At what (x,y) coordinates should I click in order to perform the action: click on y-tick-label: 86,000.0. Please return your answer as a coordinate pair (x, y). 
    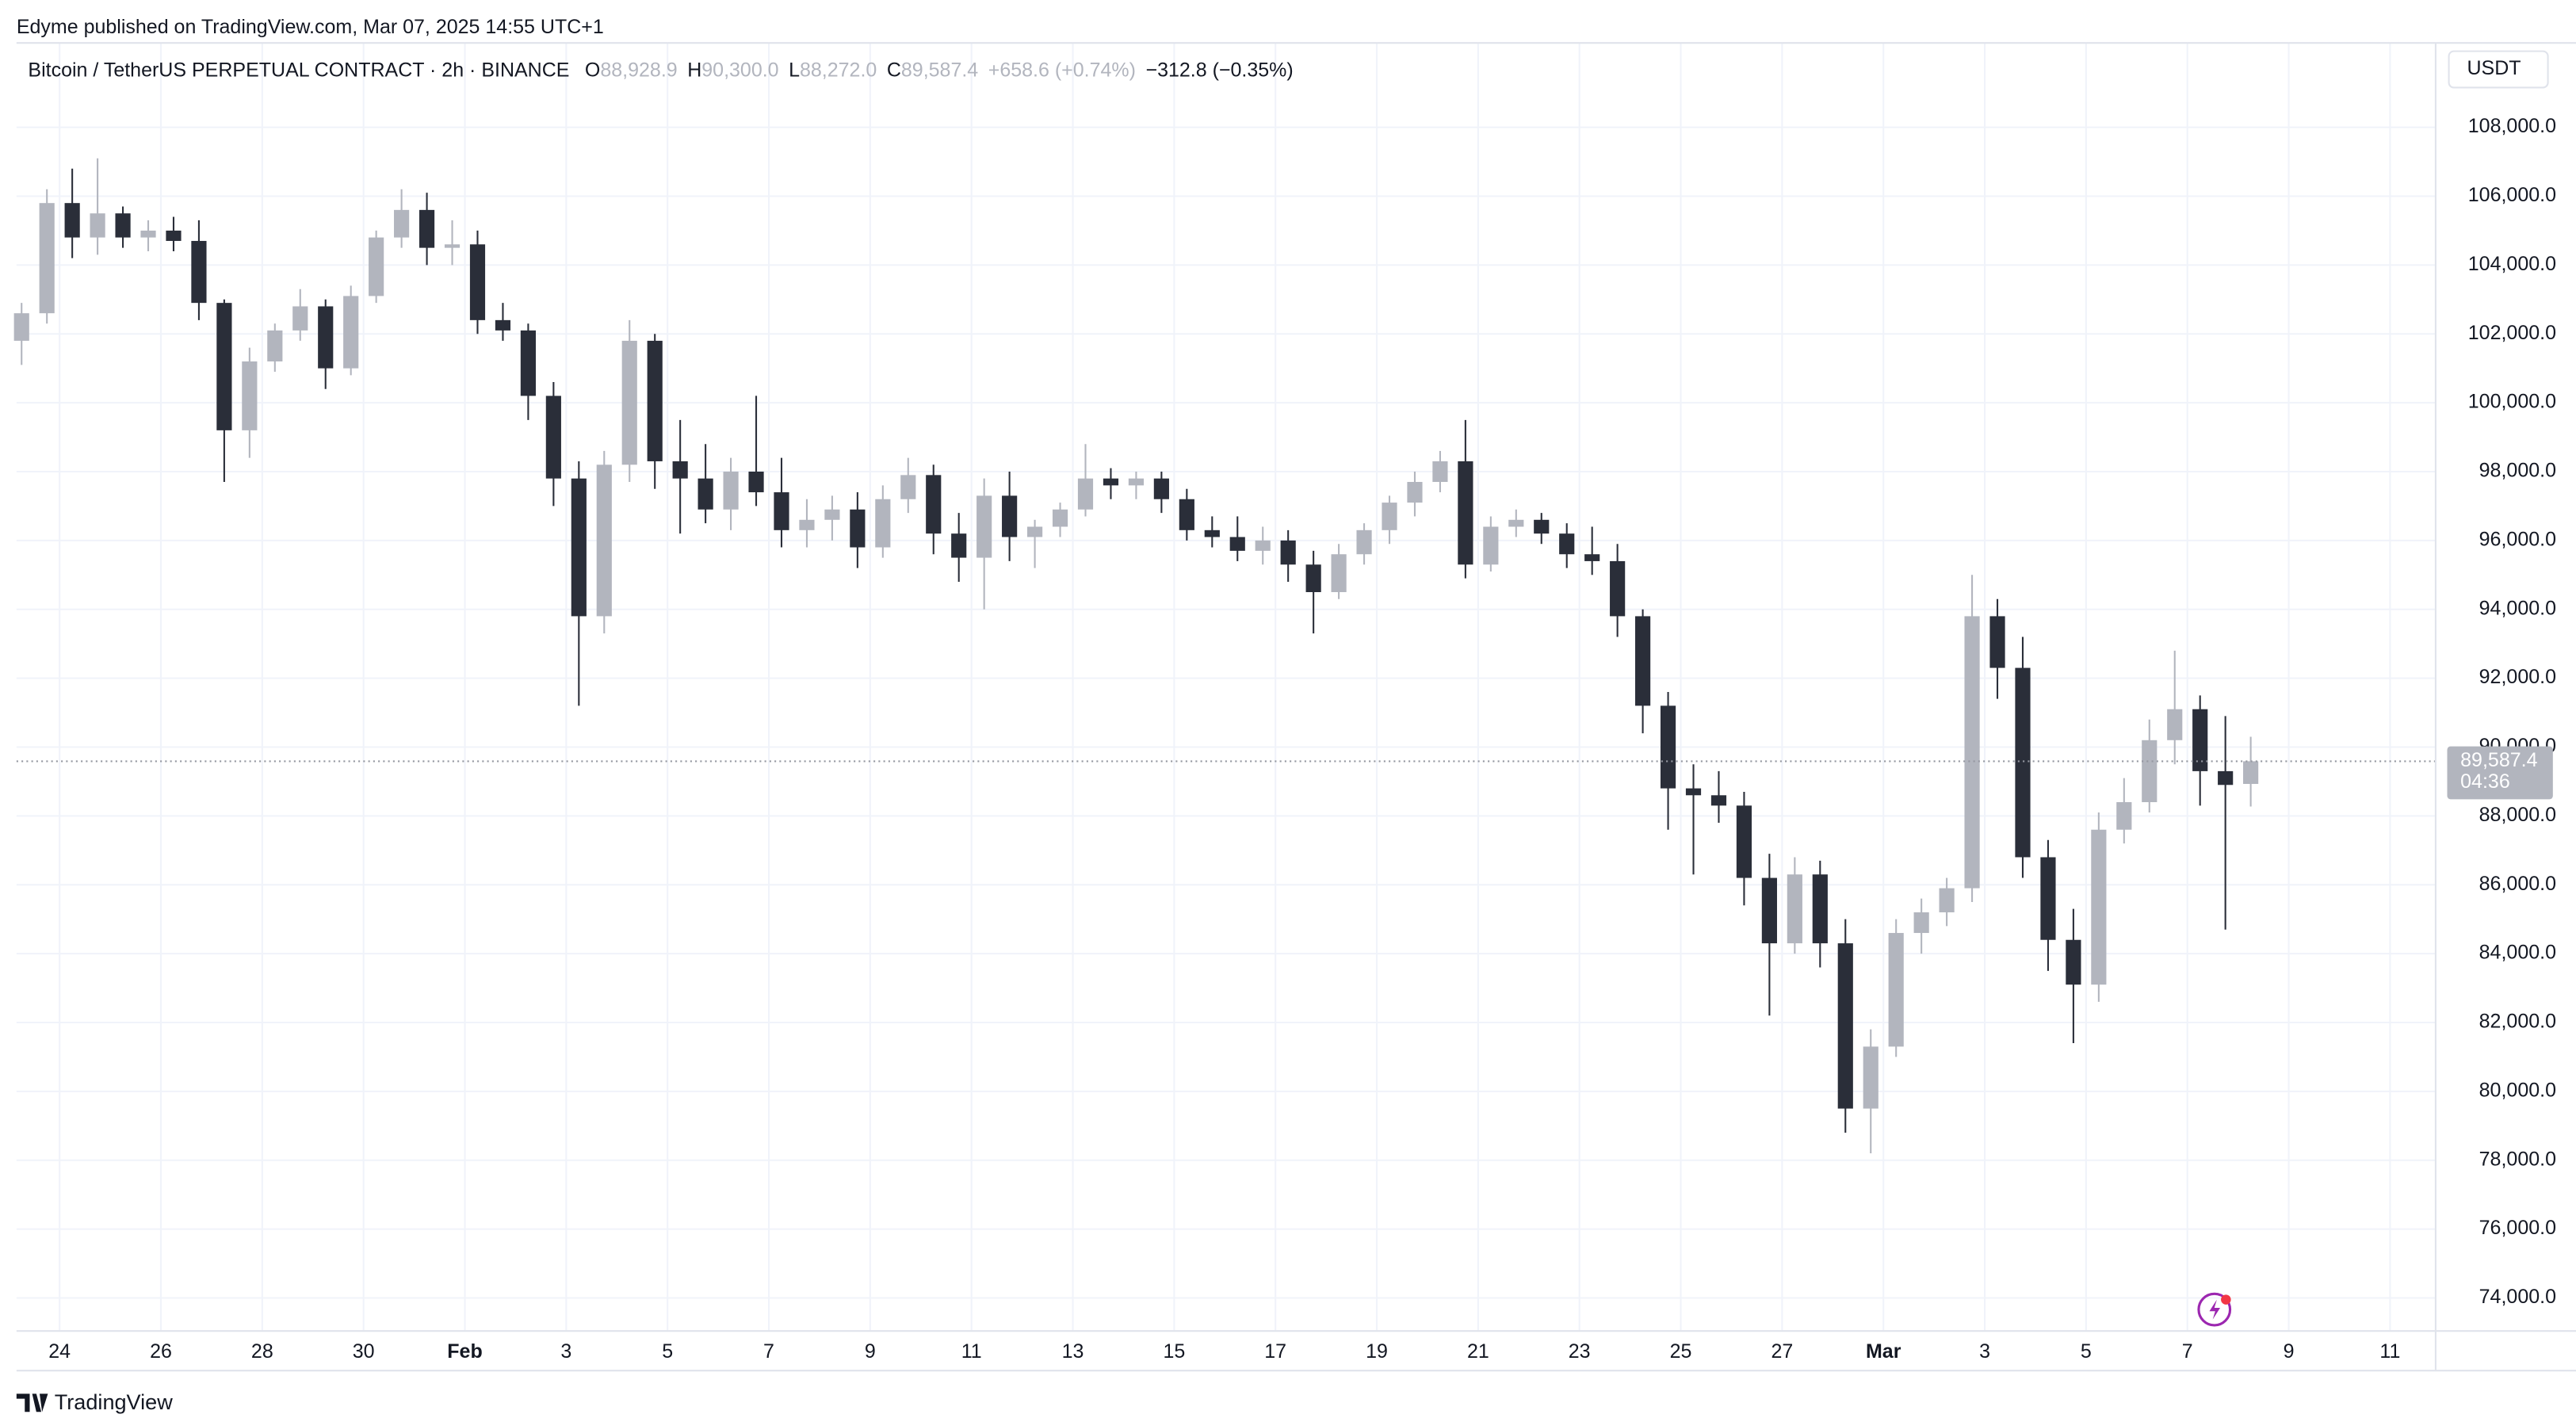
    Looking at the image, I should click on (2517, 884).